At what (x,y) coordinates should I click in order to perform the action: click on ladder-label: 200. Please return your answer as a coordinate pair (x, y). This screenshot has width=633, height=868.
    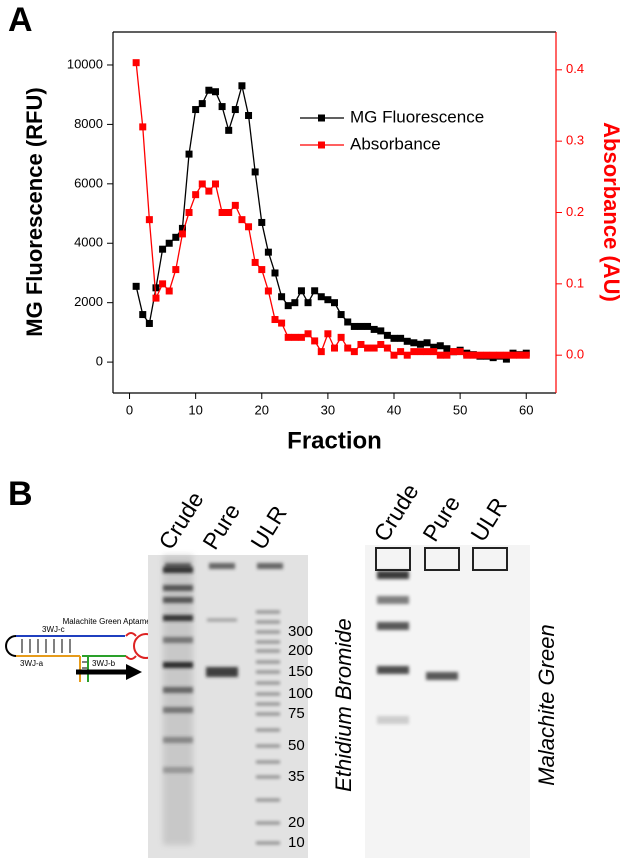
    Looking at the image, I should click on (300, 650).